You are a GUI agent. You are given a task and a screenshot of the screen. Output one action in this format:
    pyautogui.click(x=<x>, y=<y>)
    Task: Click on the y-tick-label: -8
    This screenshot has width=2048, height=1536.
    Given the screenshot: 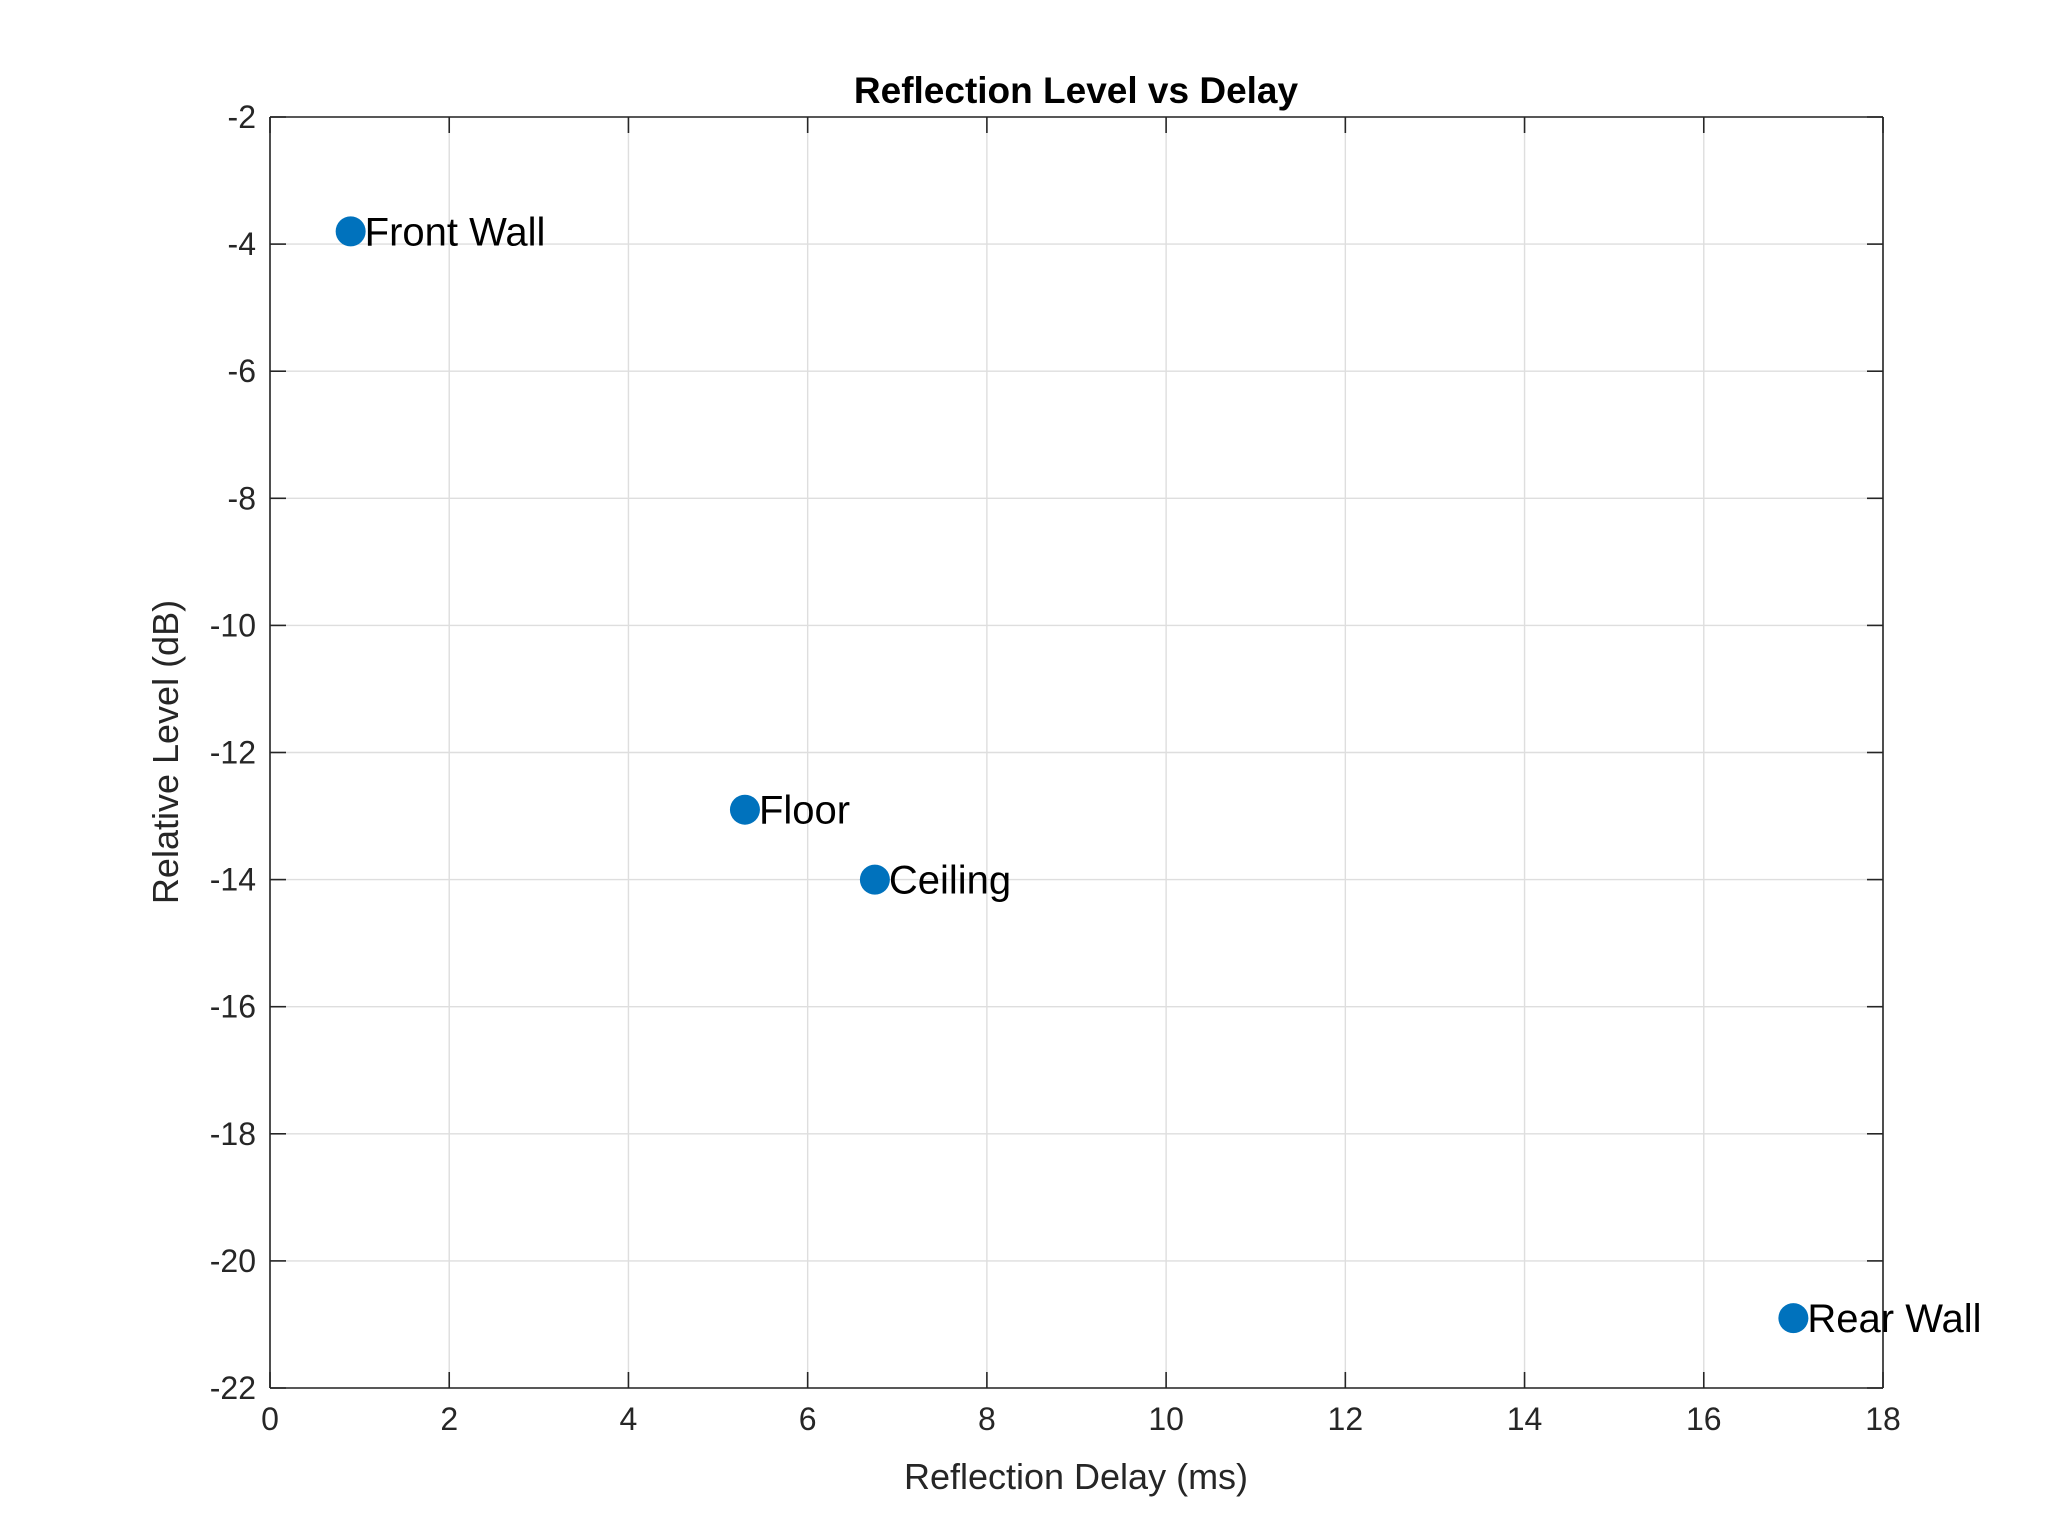 What is the action you would take?
    pyautogui.click(x=242, y=498)
    